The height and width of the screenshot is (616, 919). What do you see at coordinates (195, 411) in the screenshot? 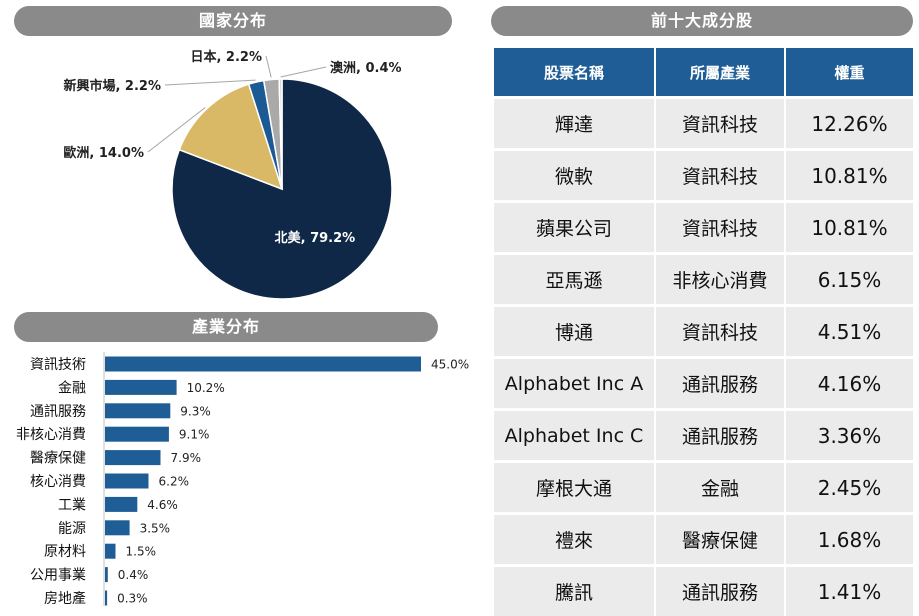
I see `bar-value-label: 9.3%` at bounding box center [195, 411].